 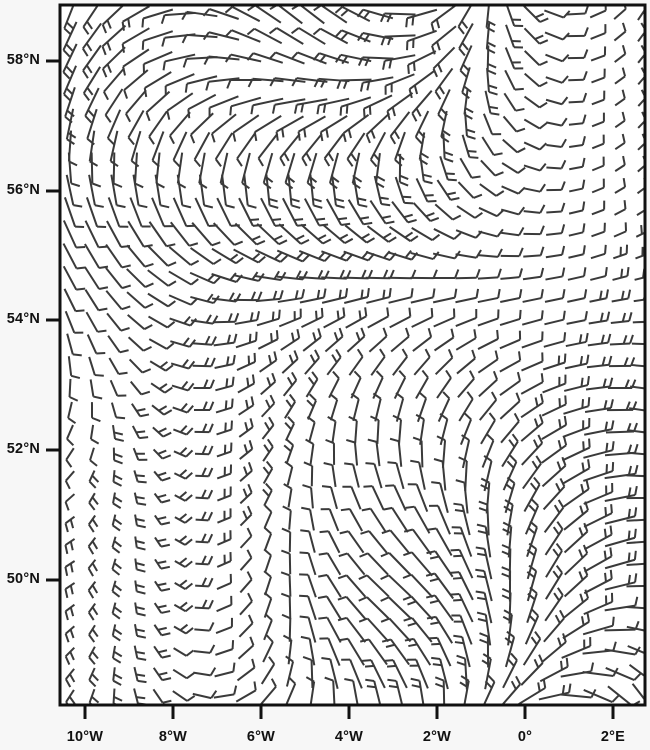 What do you see at coordinates (23, 190) in the screenshot?
I see `y-tick-label: 56°N` at bounding box center [23, 190].